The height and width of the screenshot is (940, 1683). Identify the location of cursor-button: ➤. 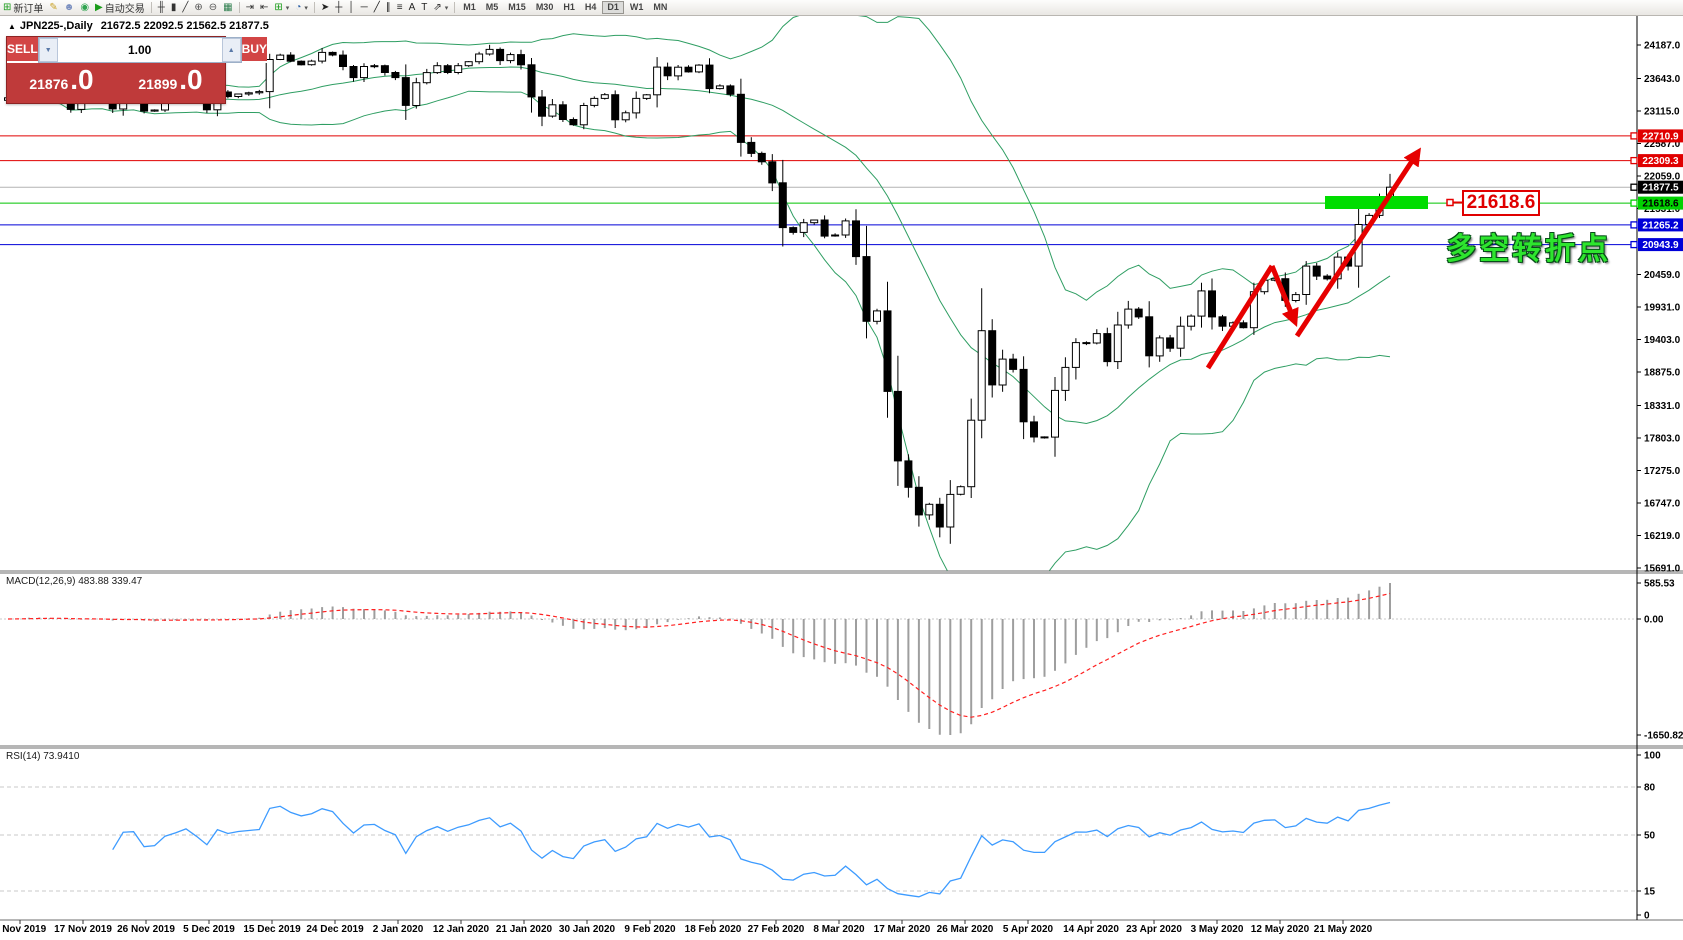
(325, 8).